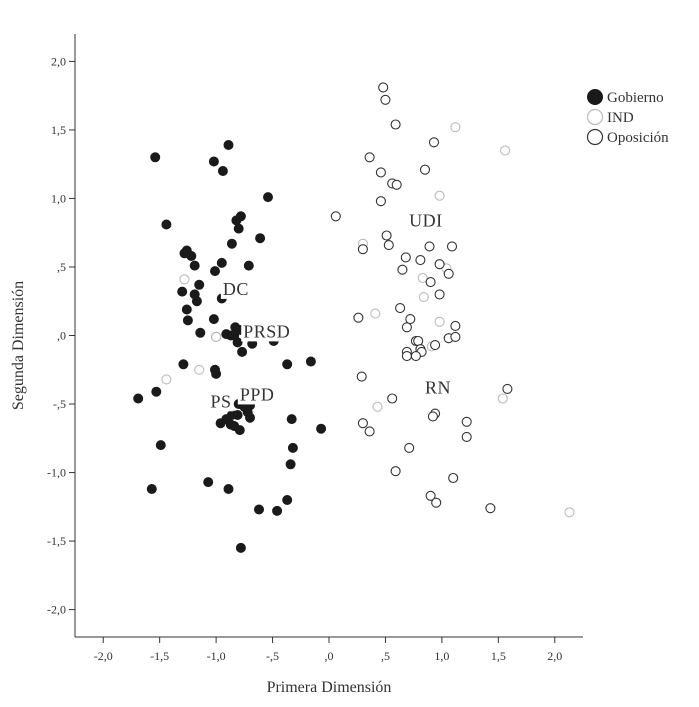 This screenshot has height=707, width=699. I want to click on x-tick-label: -1,0, so click(216, 656).